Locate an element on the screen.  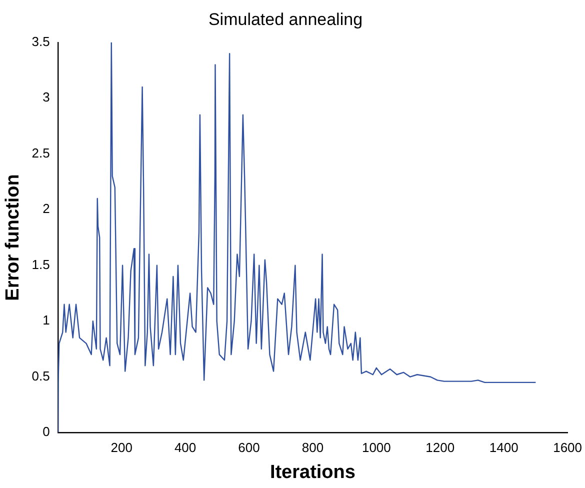
x-tick-label: 200 is located at coordinates (121, 447).